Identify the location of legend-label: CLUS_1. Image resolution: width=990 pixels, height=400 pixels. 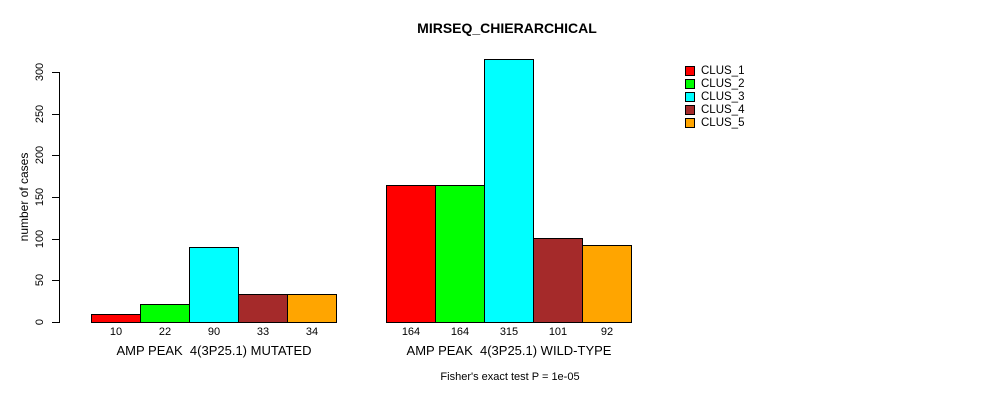
(723, 70).